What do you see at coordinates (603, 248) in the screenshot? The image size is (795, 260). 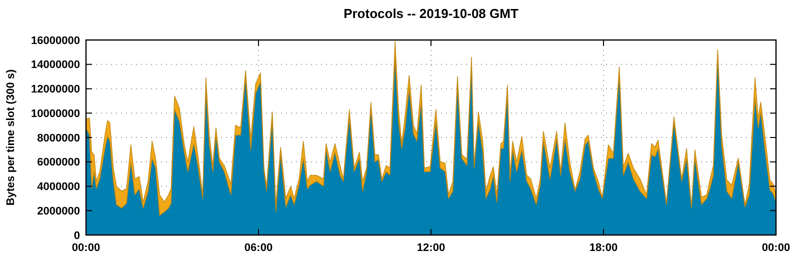 I see `x-tick-label: 18:00` at bounding box center [603, 248].